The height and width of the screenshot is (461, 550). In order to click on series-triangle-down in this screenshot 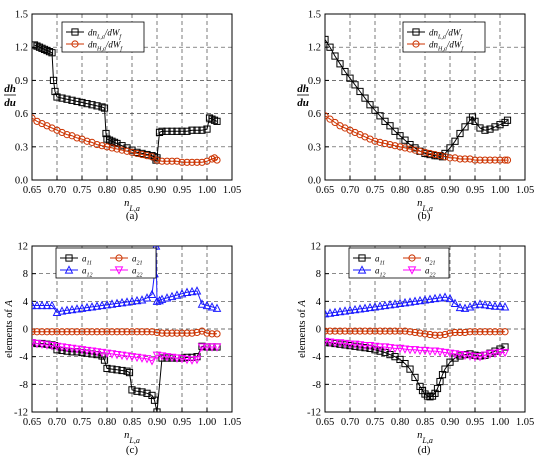, I will do `click(417, 349)`.